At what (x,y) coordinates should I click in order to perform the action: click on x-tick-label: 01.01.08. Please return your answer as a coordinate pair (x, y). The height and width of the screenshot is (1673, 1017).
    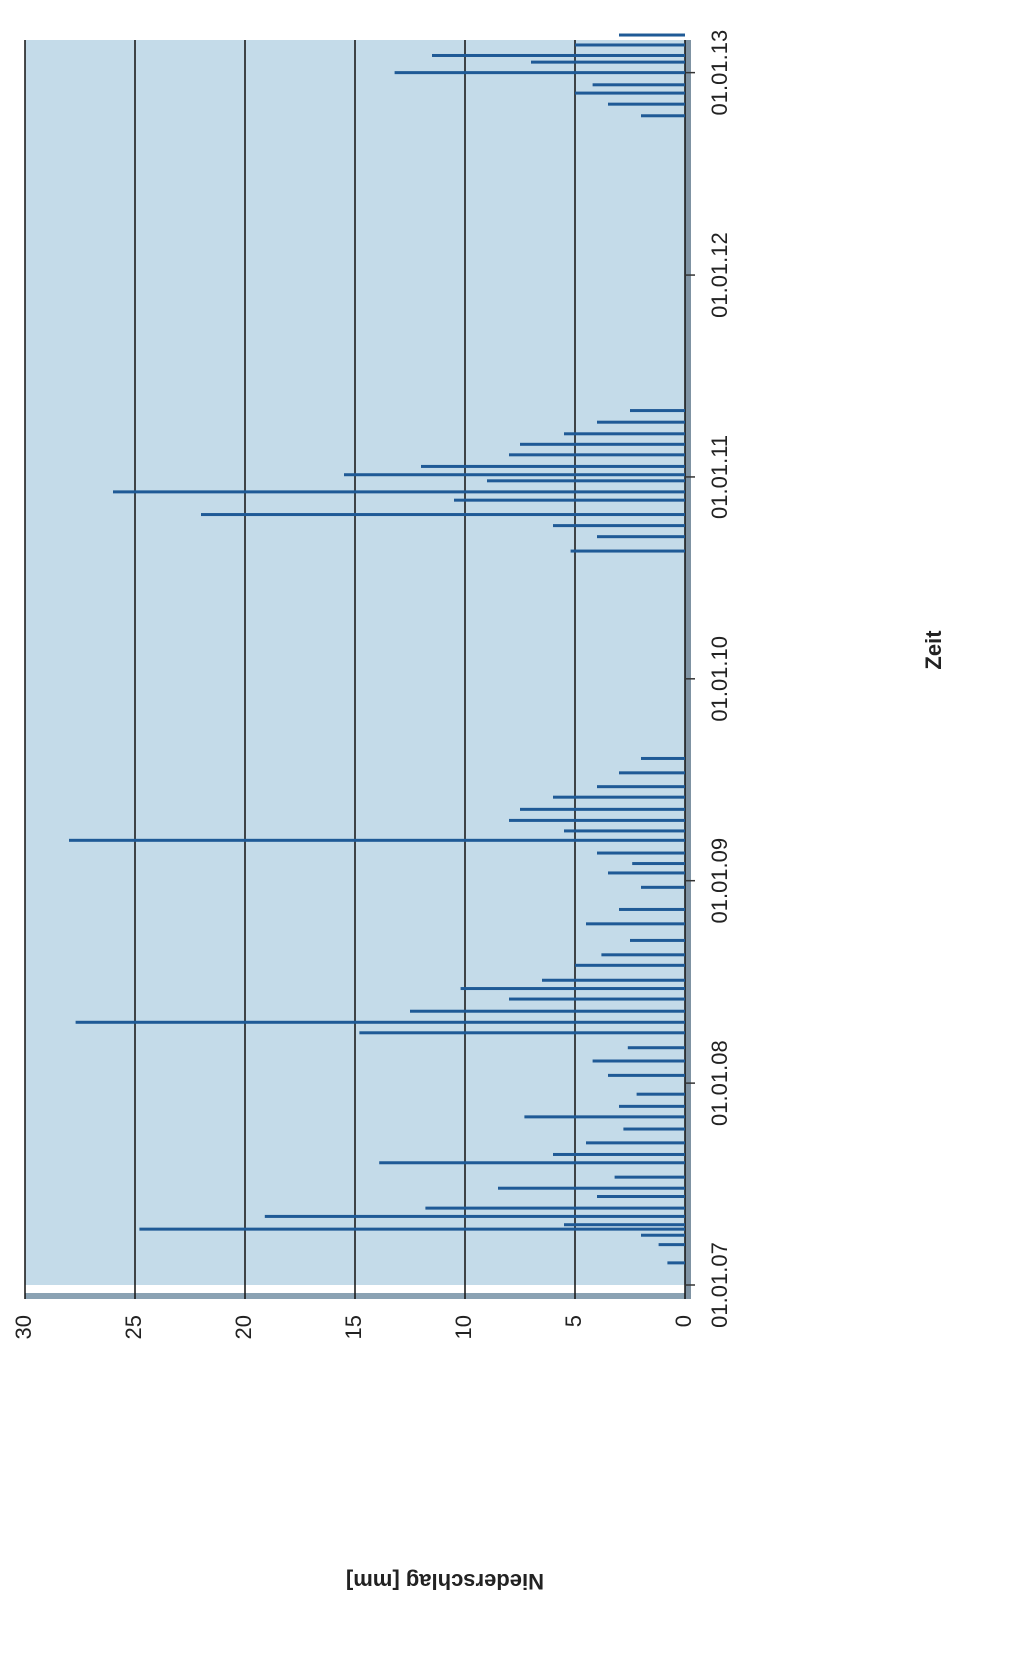
    Looking at the image, I should click on (719, 1083).